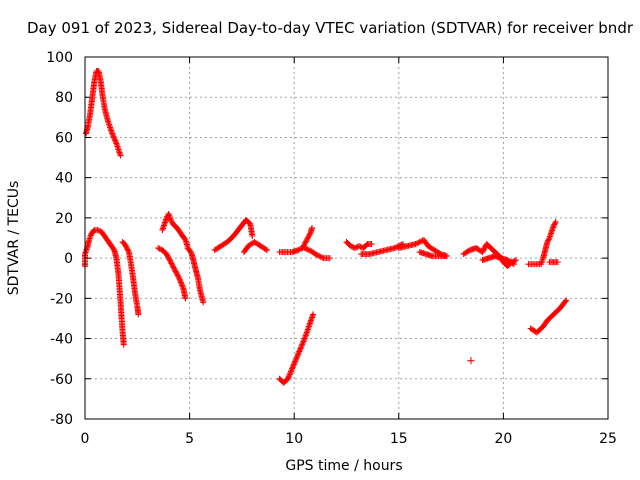 This screenshot has width=640, height=480. I want to click on y-tick-label: 20, so click(64, 219).